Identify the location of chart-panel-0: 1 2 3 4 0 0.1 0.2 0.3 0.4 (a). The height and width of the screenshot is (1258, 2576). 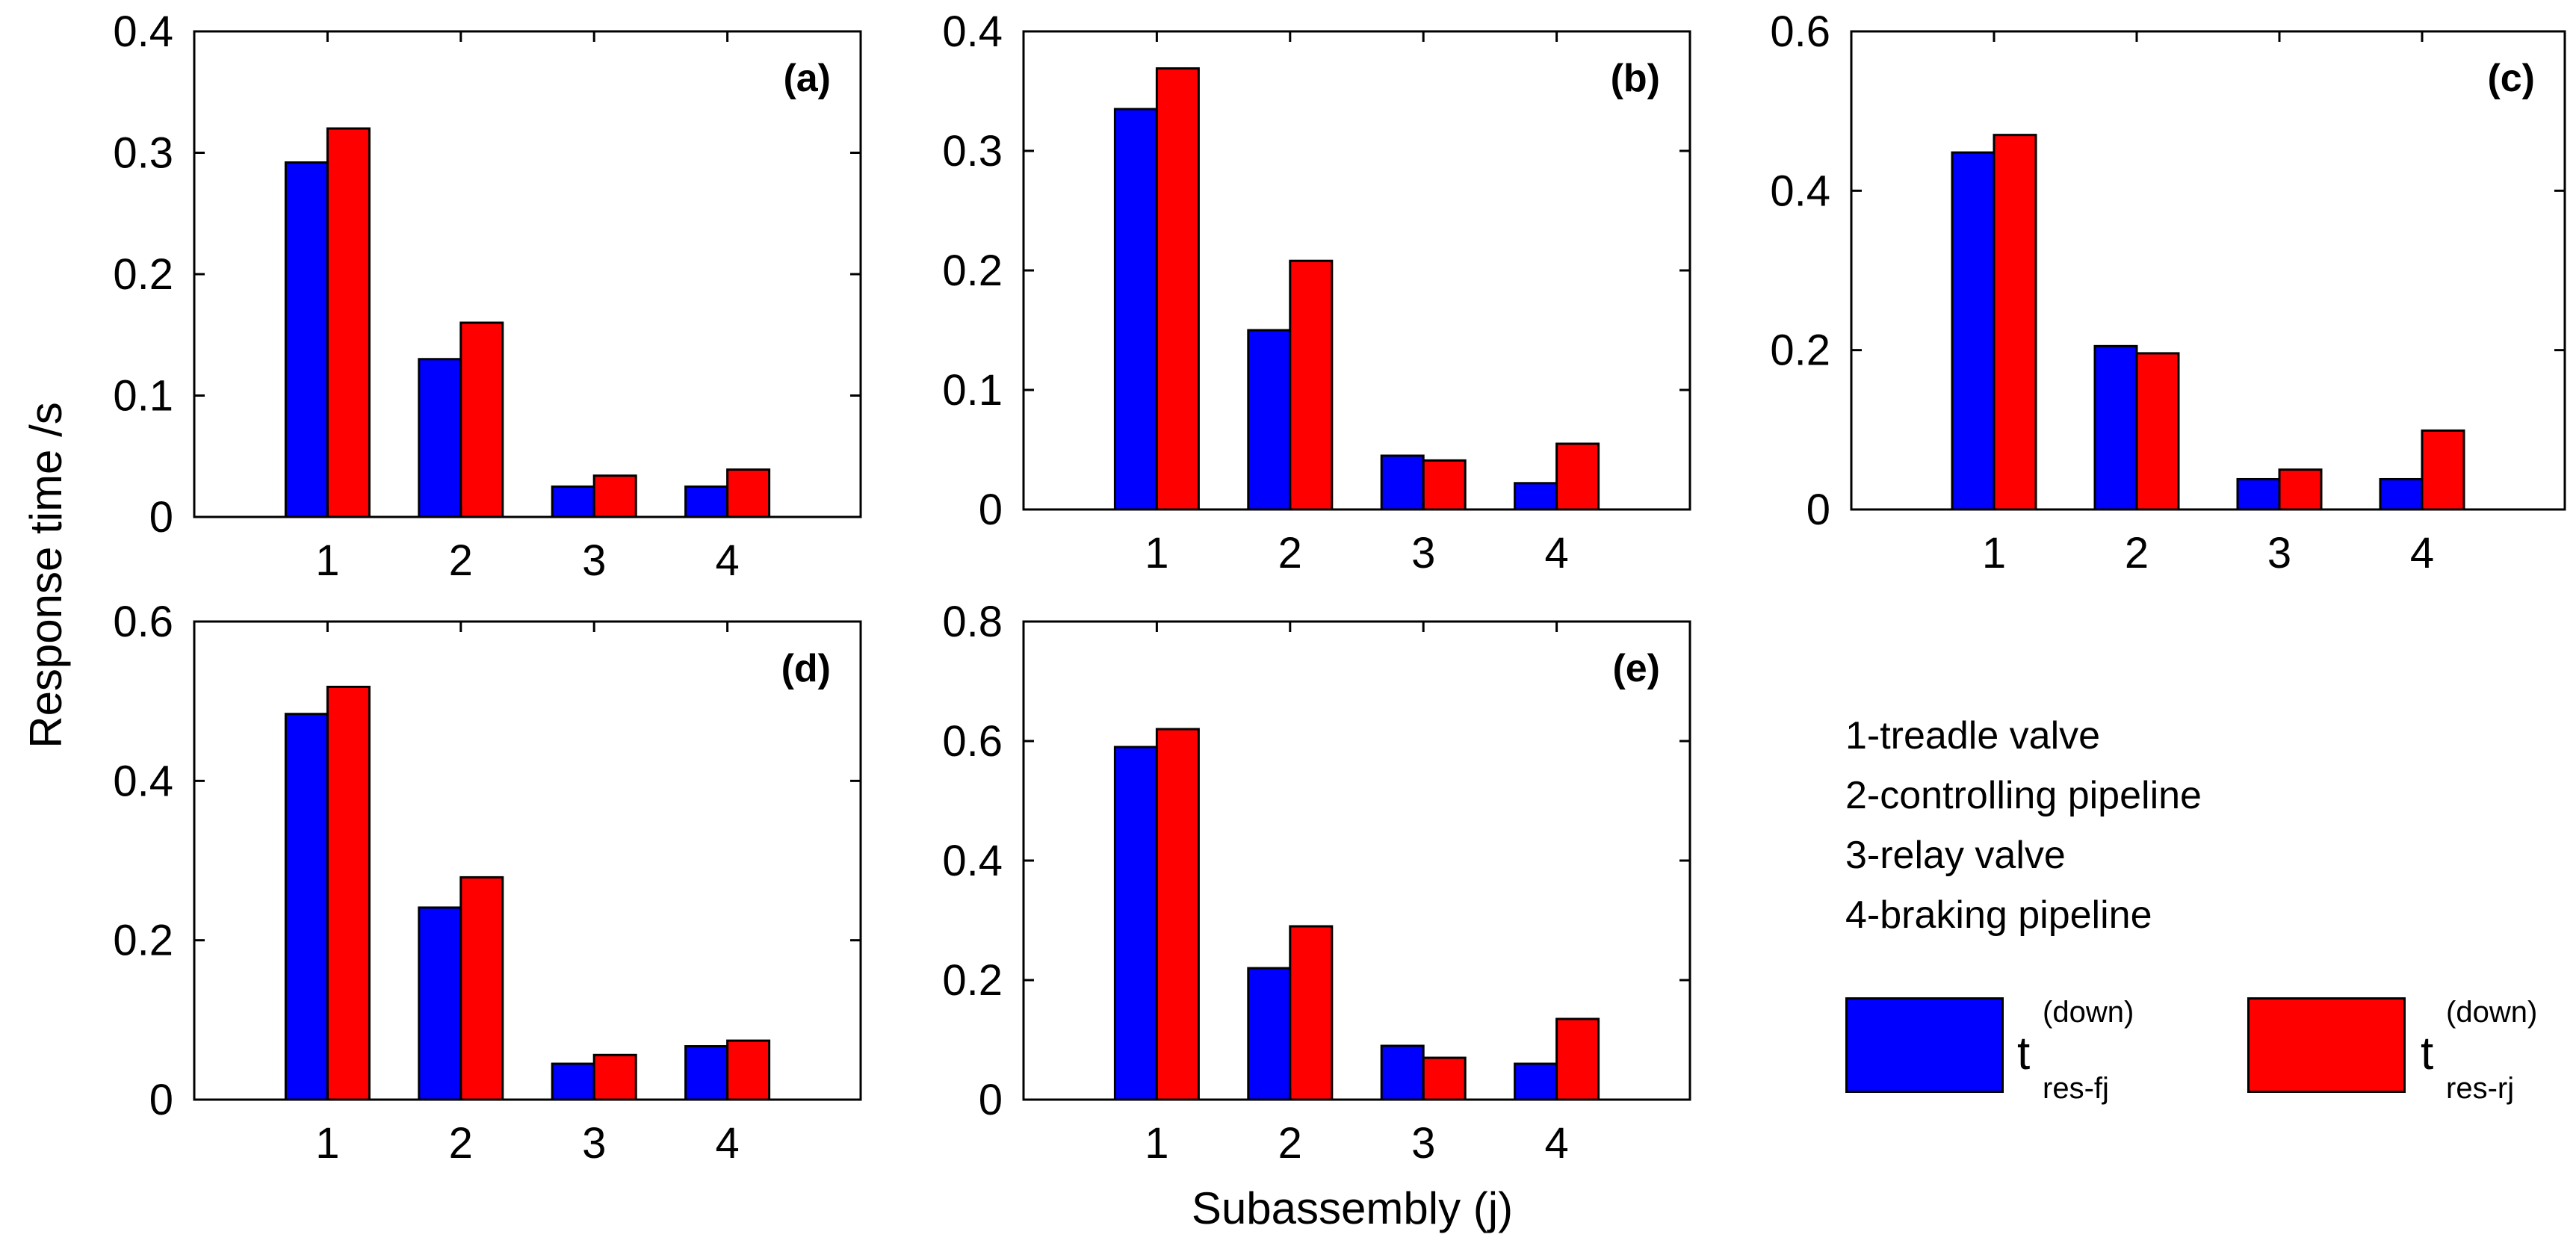
(487, 296).